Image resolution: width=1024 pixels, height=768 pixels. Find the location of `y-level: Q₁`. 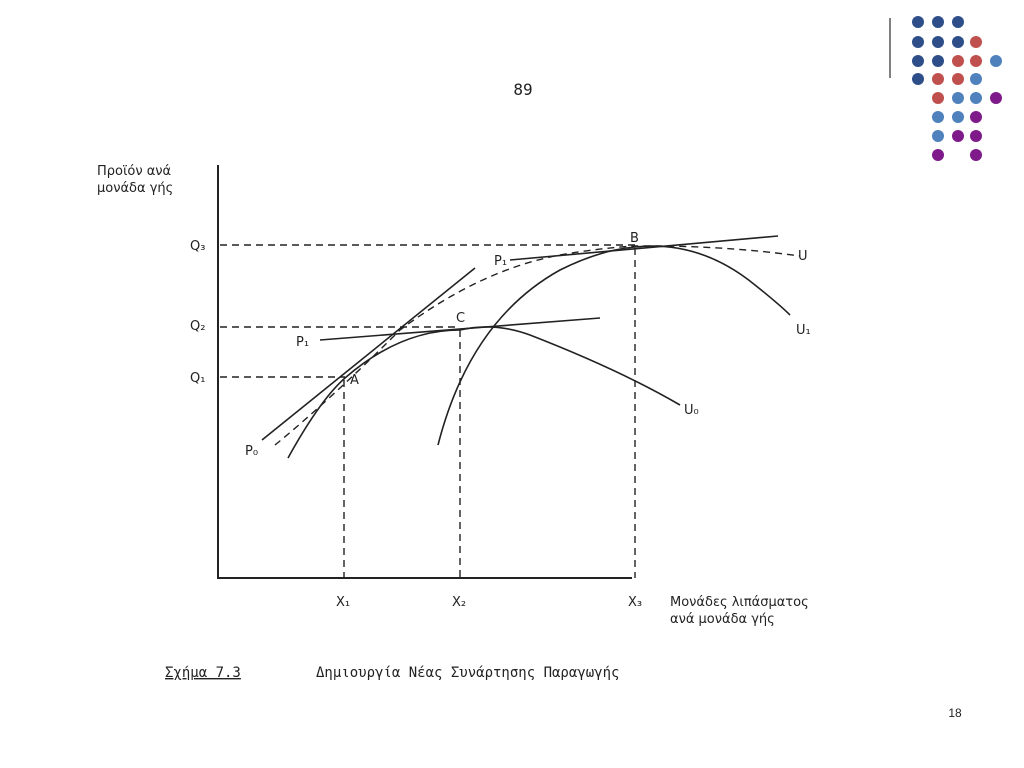

y-level: Q₁ is located at coordinates (197, 378).